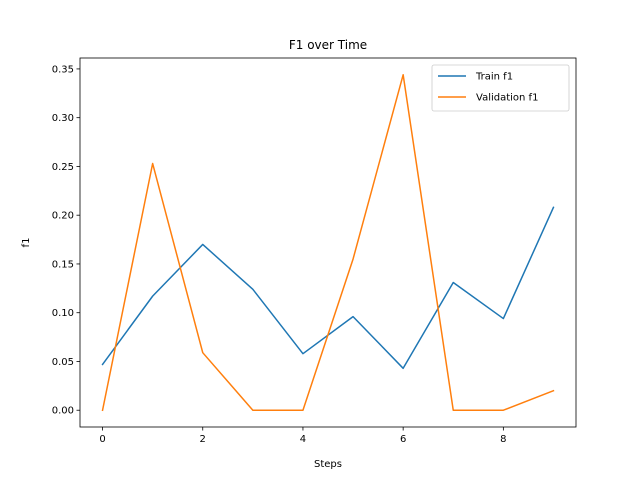 The width and height of the screenshot is (640, 480). What do you see at coordinates (328, 464) in the screenshot?
I see `x-axis-label: Steps` at bounding box center [328, 464].